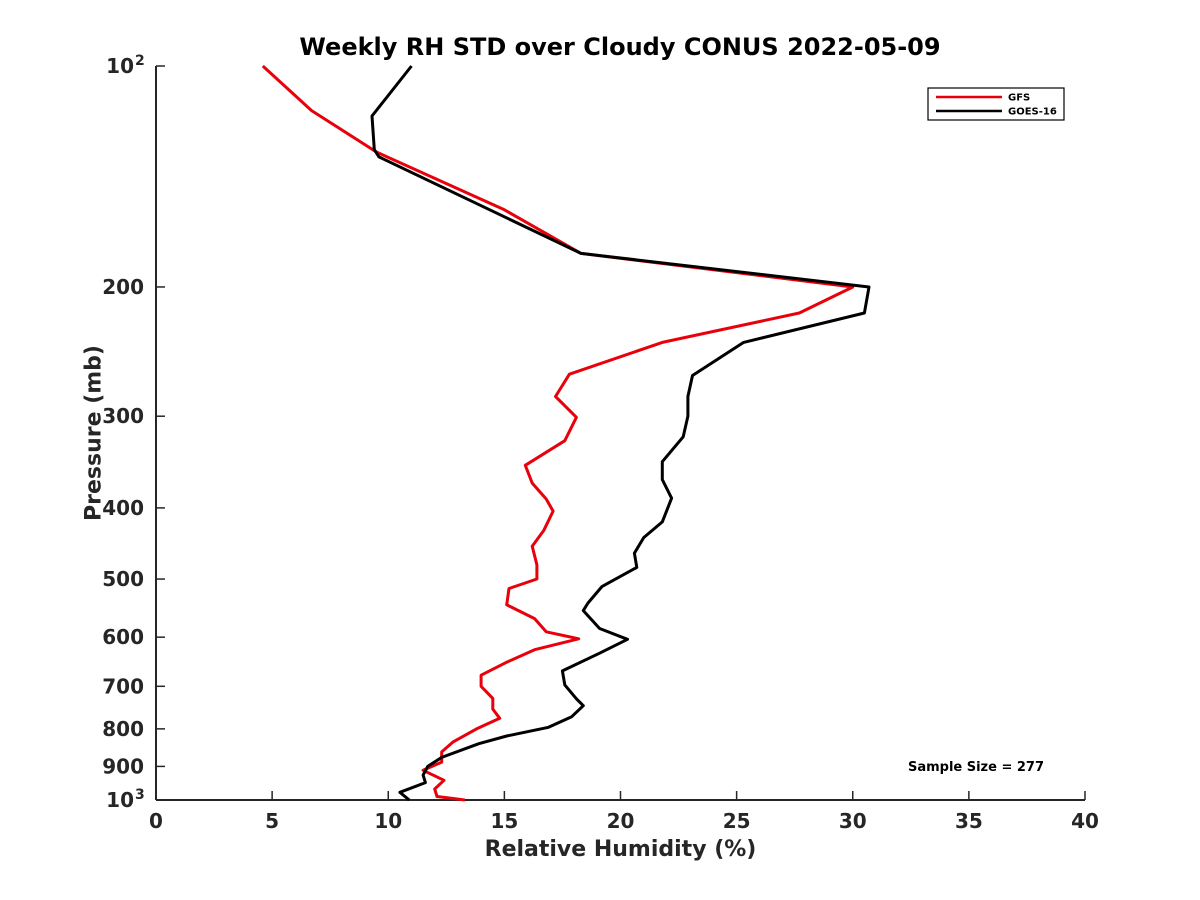 Image resolution: width=1200 pixels, height=900 pixels. I want to click on y-tick-label: 700, so click(123, 686).